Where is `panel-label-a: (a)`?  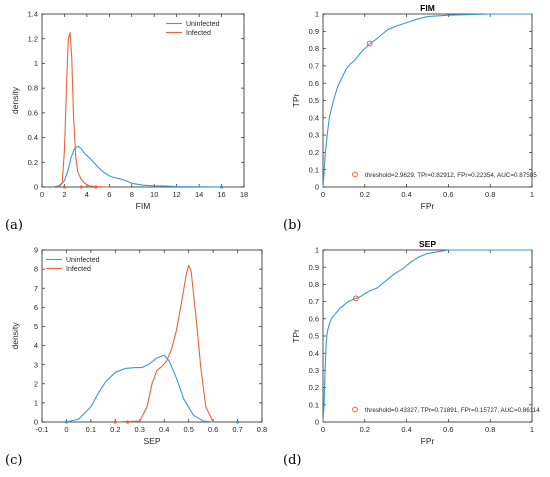
panel-label-a: (a) is located at coordinates (14, 225).